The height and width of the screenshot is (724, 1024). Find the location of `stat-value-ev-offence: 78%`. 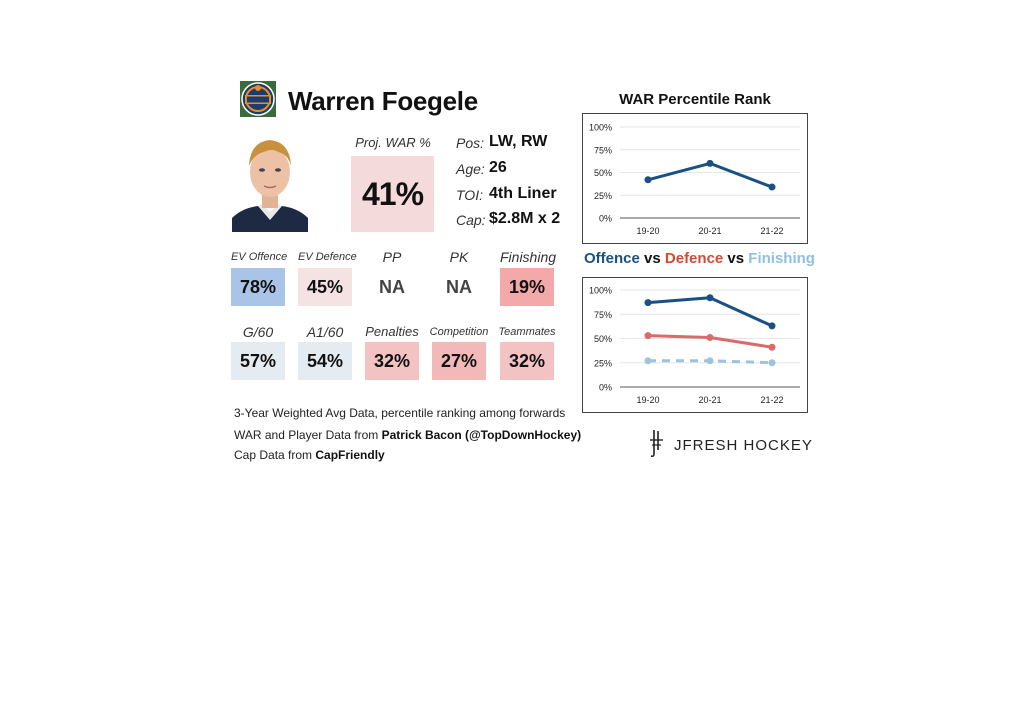

stat-value-ev-offence: 78% is located at coordinates (258, 287).